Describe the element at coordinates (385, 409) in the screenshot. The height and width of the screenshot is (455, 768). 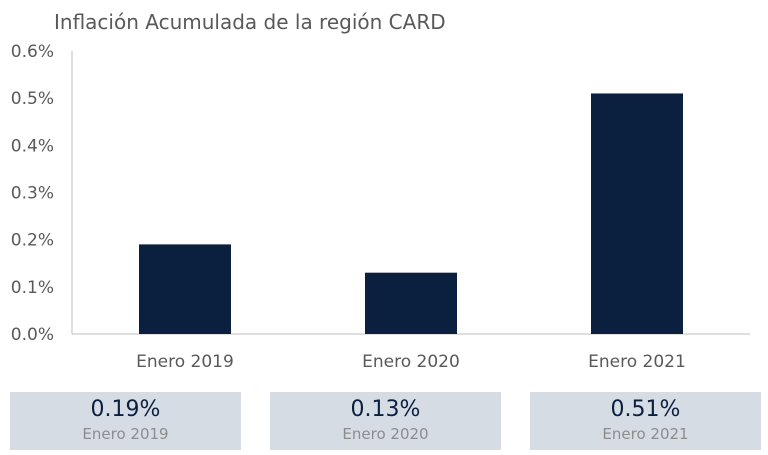
I see `card-value: 0.13%` at that location.